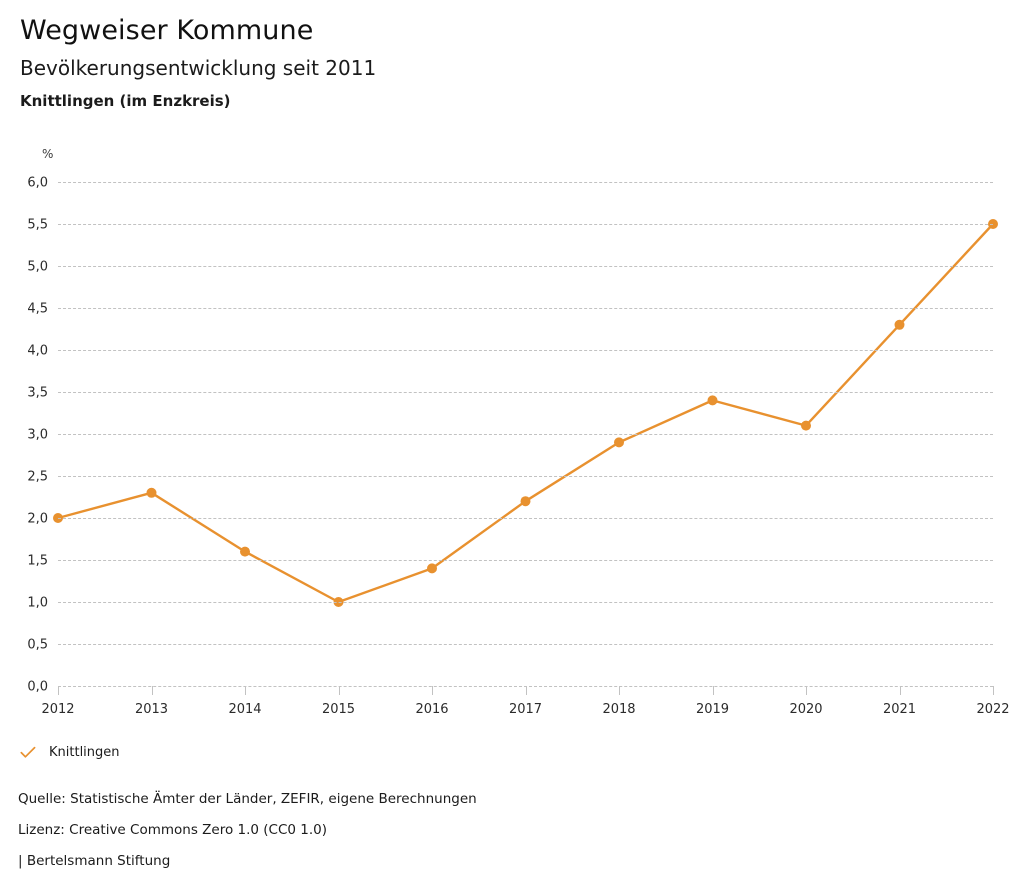  I want to click on gridline: 3,5, so click(510, 393).